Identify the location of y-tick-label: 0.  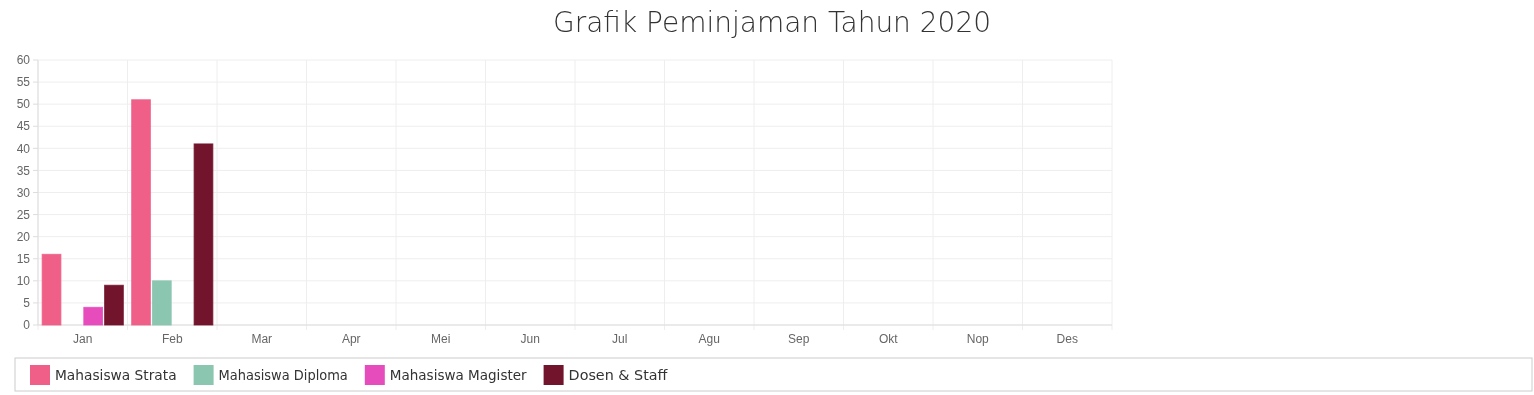
(27, 325).